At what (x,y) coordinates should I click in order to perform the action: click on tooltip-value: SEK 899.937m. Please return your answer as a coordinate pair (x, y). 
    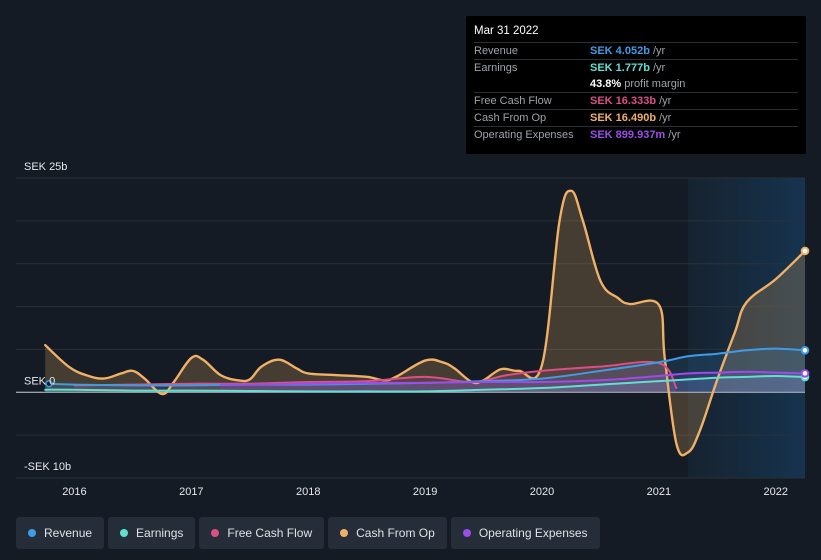
    Looking at the image, I should click on (628, 135).